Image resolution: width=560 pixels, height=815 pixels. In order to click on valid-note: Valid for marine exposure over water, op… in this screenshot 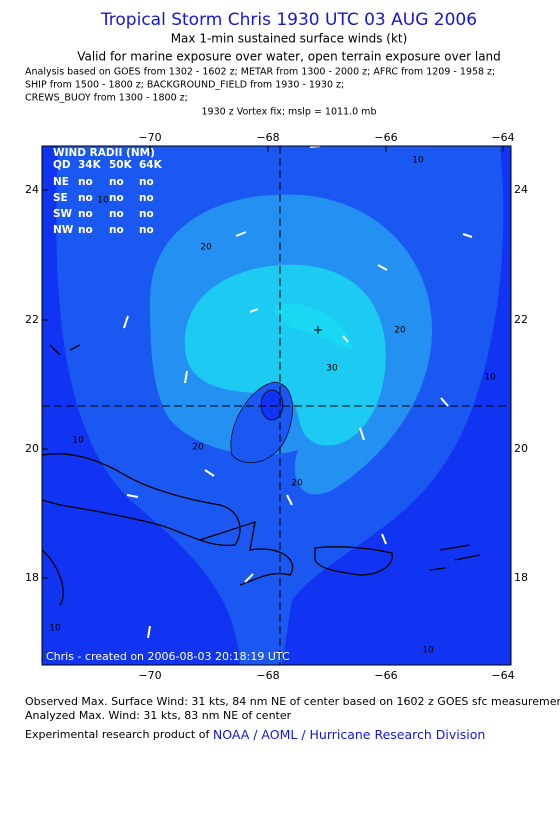, I will do `click(289, 57)`.